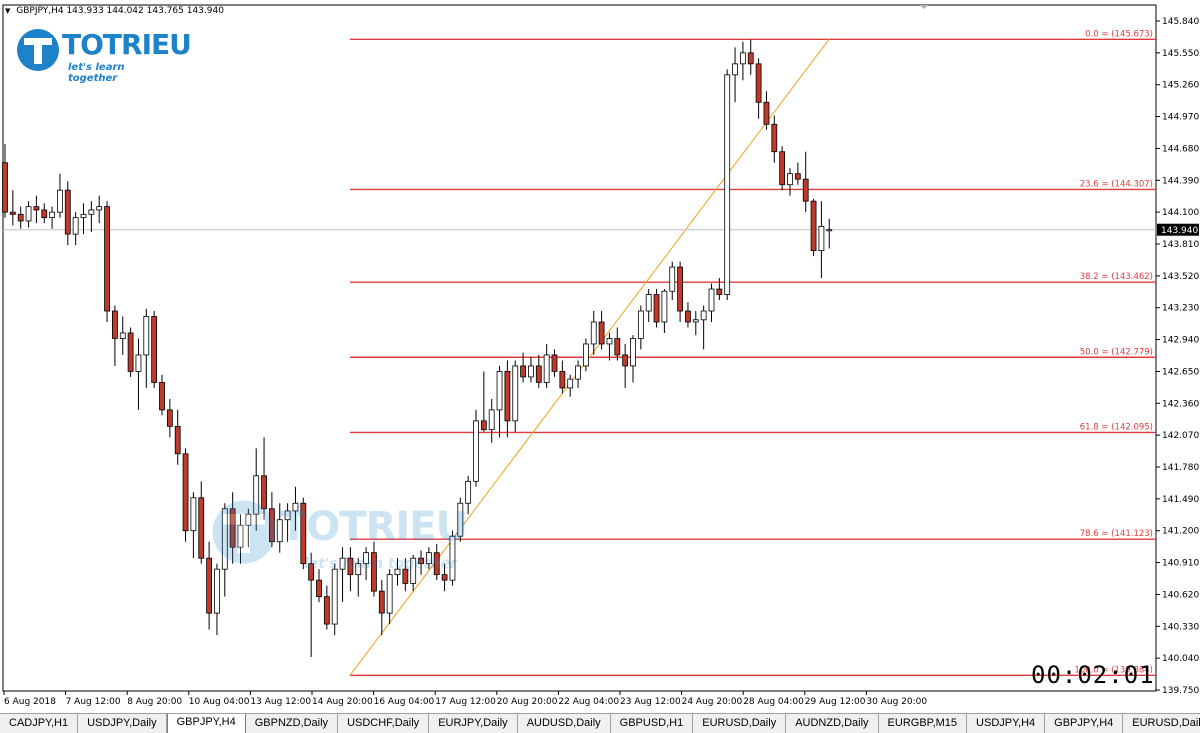 This screenshot has height=733, width=1200. Describe the element at coordinates (338, 541) in the screenshot. I see `brand-watermark: TOTRIEU let's learn together` at that location.